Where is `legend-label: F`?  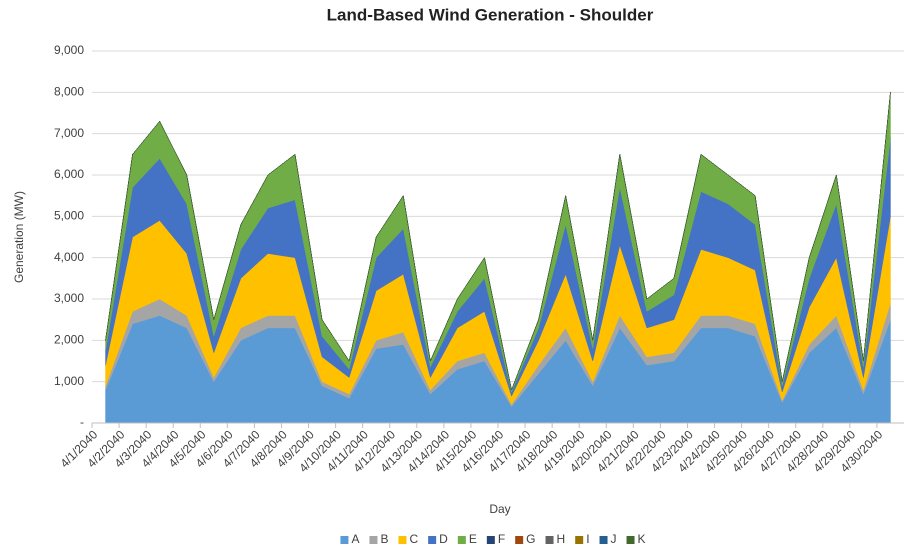
legend-label: F is located at coordinates (501, 539).